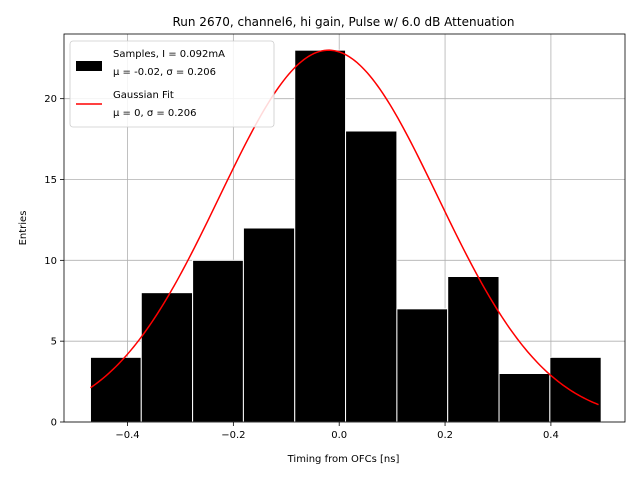 This screenshot has height=480, width=640. What do you see at coordinates (339, 435) in the screenshot?
I see `x-tick-label: 0.0` at bounding box center [339, 435].